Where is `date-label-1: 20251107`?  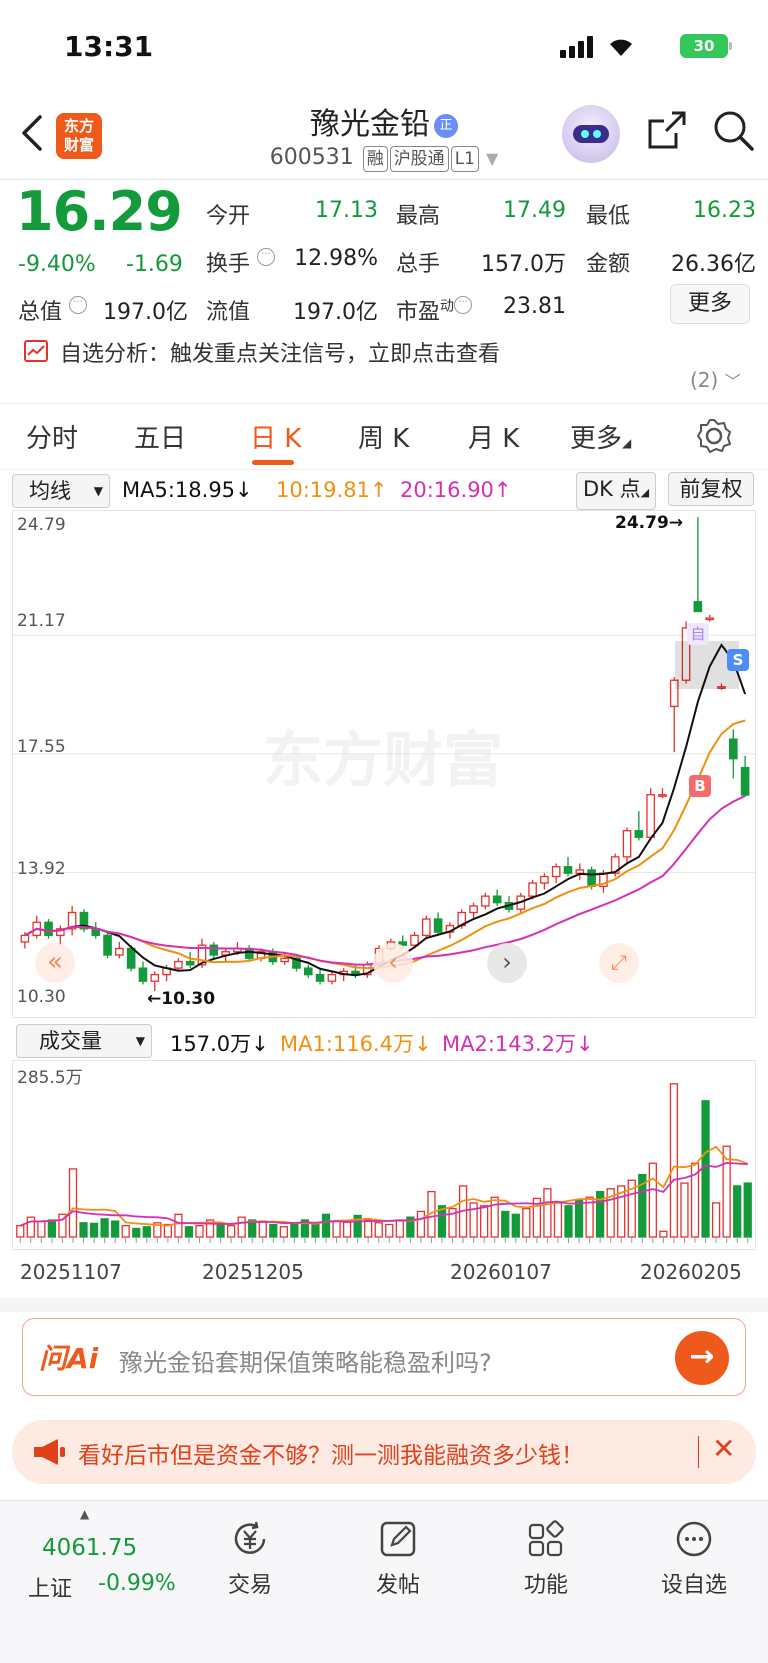 date-label-1: 20251107 is located at coordinates (71, 1272).